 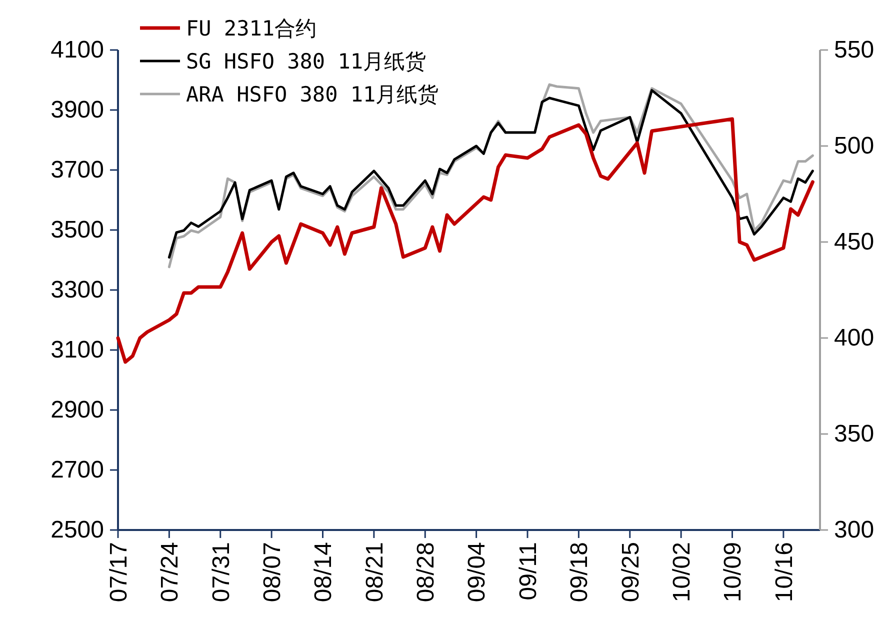 What do you see at coordinates (251, 28) in the screenshot?
I see `legend-label: FU 2311合约` at bounding box center [251, 28].